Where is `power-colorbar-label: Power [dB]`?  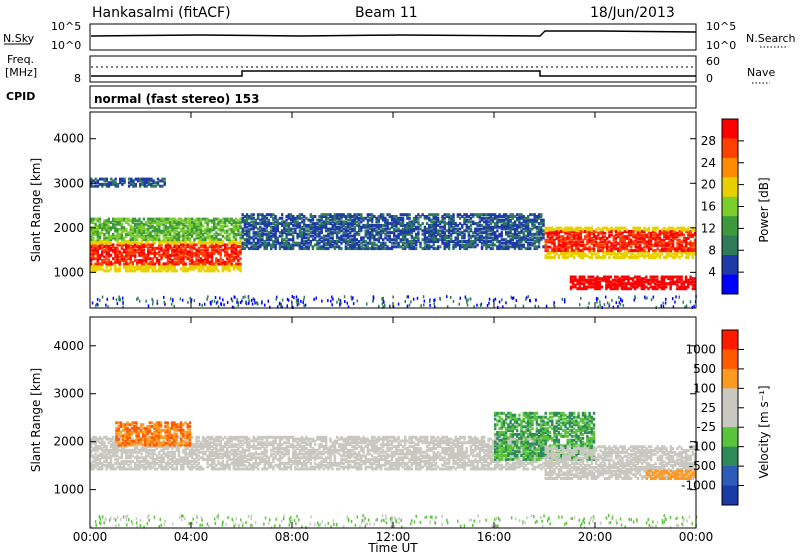 power-colorbar-label: Power [dB] is located at coordinates (764, 209).